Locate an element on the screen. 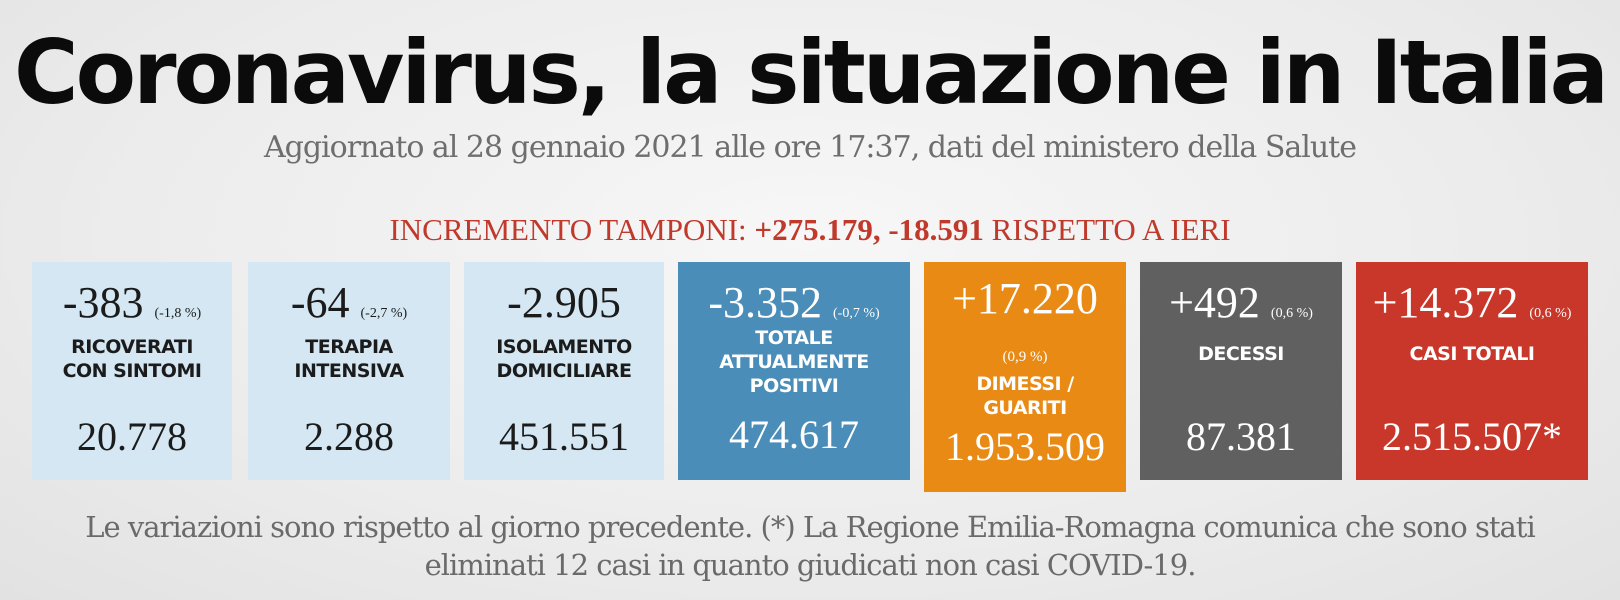  label-line: TOTALE is located at coordinates (794, 338).